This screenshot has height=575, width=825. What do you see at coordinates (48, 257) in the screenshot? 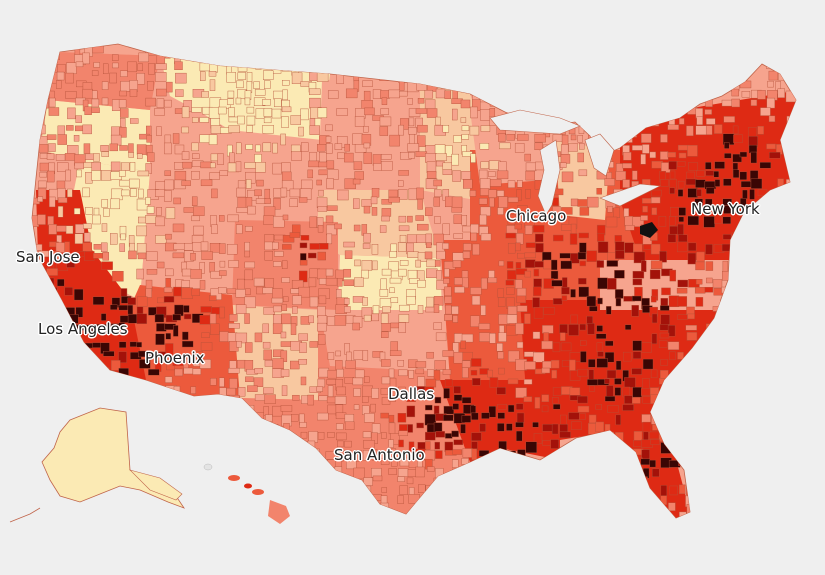
I see `city-label-san-jose: San Jose` at bounding box center [48, 257].